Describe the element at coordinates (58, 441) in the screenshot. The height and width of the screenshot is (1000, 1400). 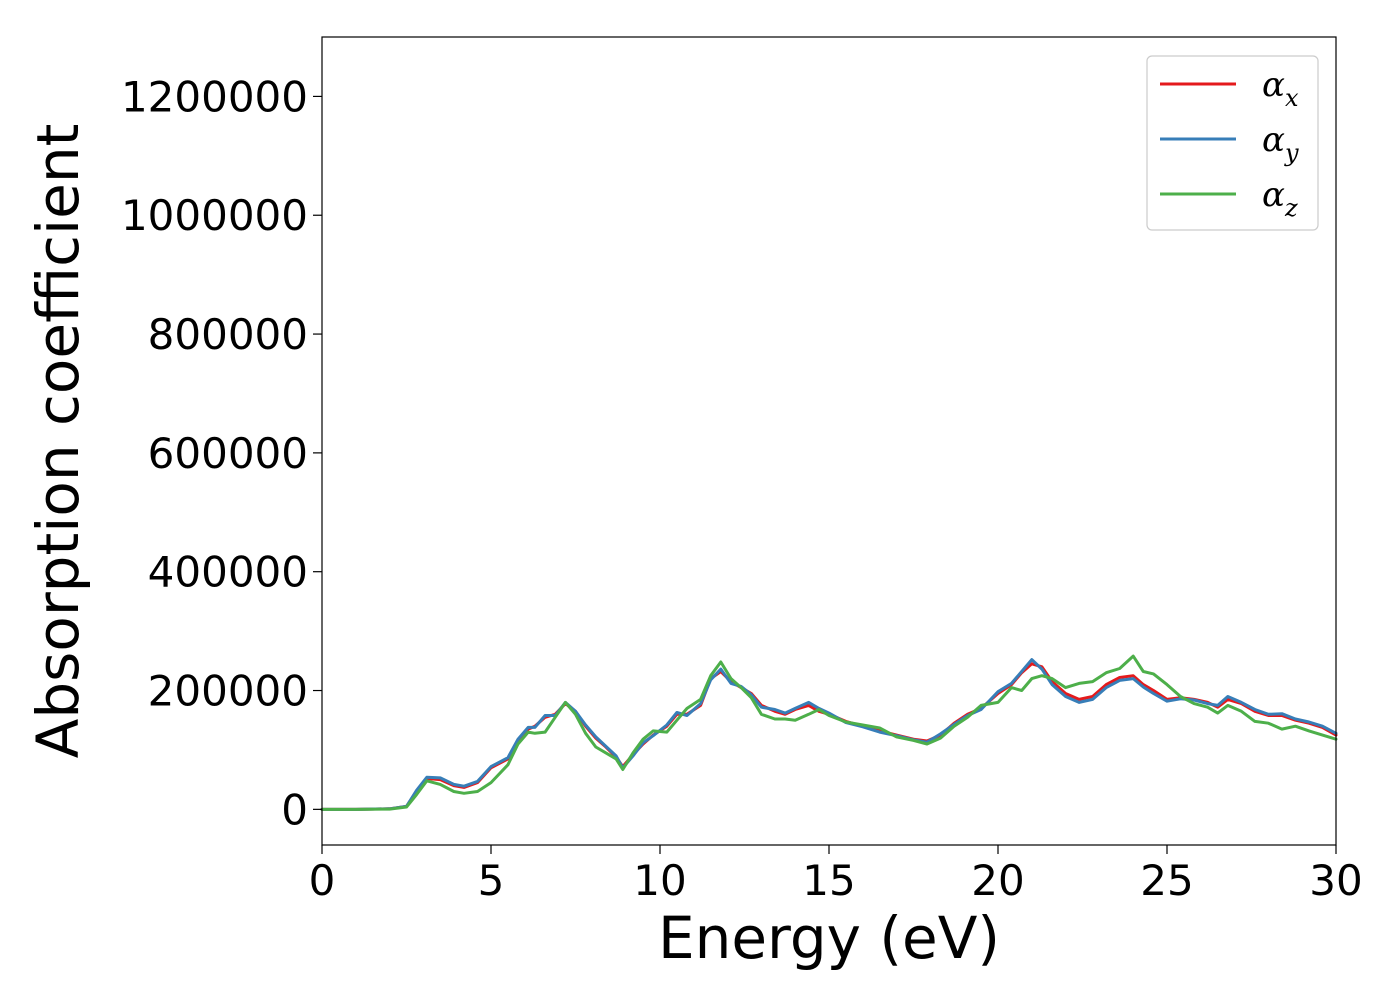
I see `y-axis-label: Absorption coefficient` at that location.